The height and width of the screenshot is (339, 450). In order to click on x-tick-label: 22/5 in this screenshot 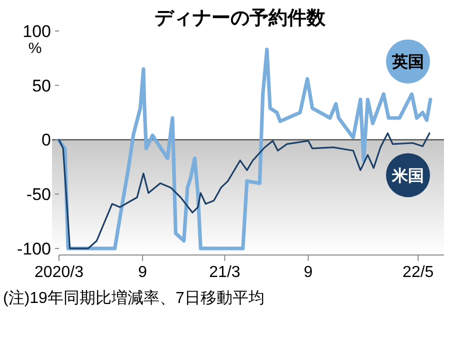, I will do `click(418, 272)`.